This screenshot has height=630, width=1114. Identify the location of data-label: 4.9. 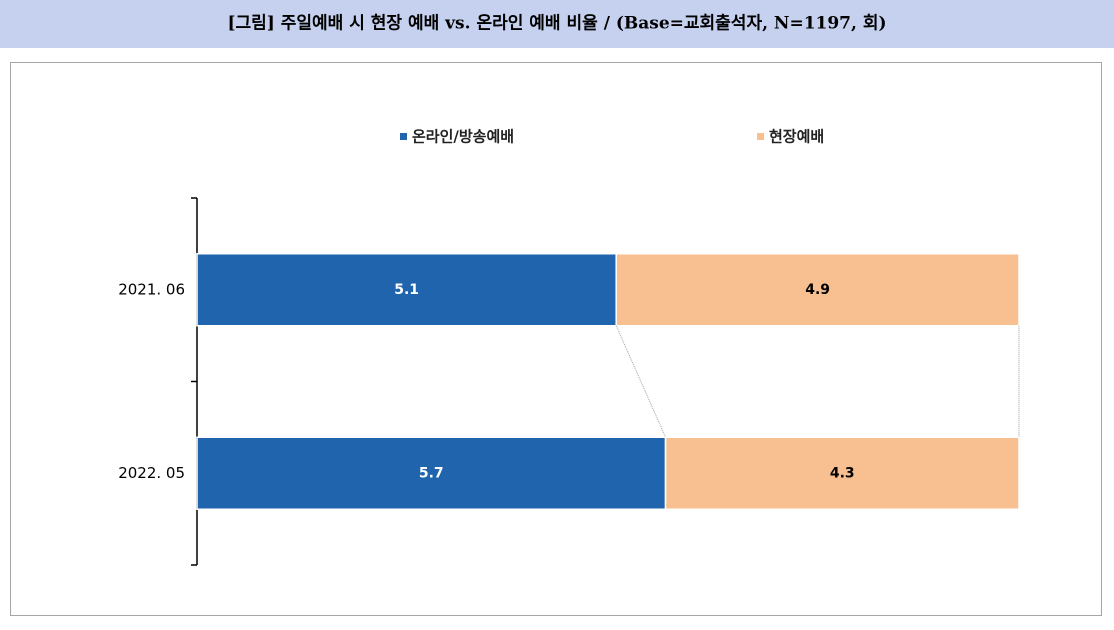
(817, 290).